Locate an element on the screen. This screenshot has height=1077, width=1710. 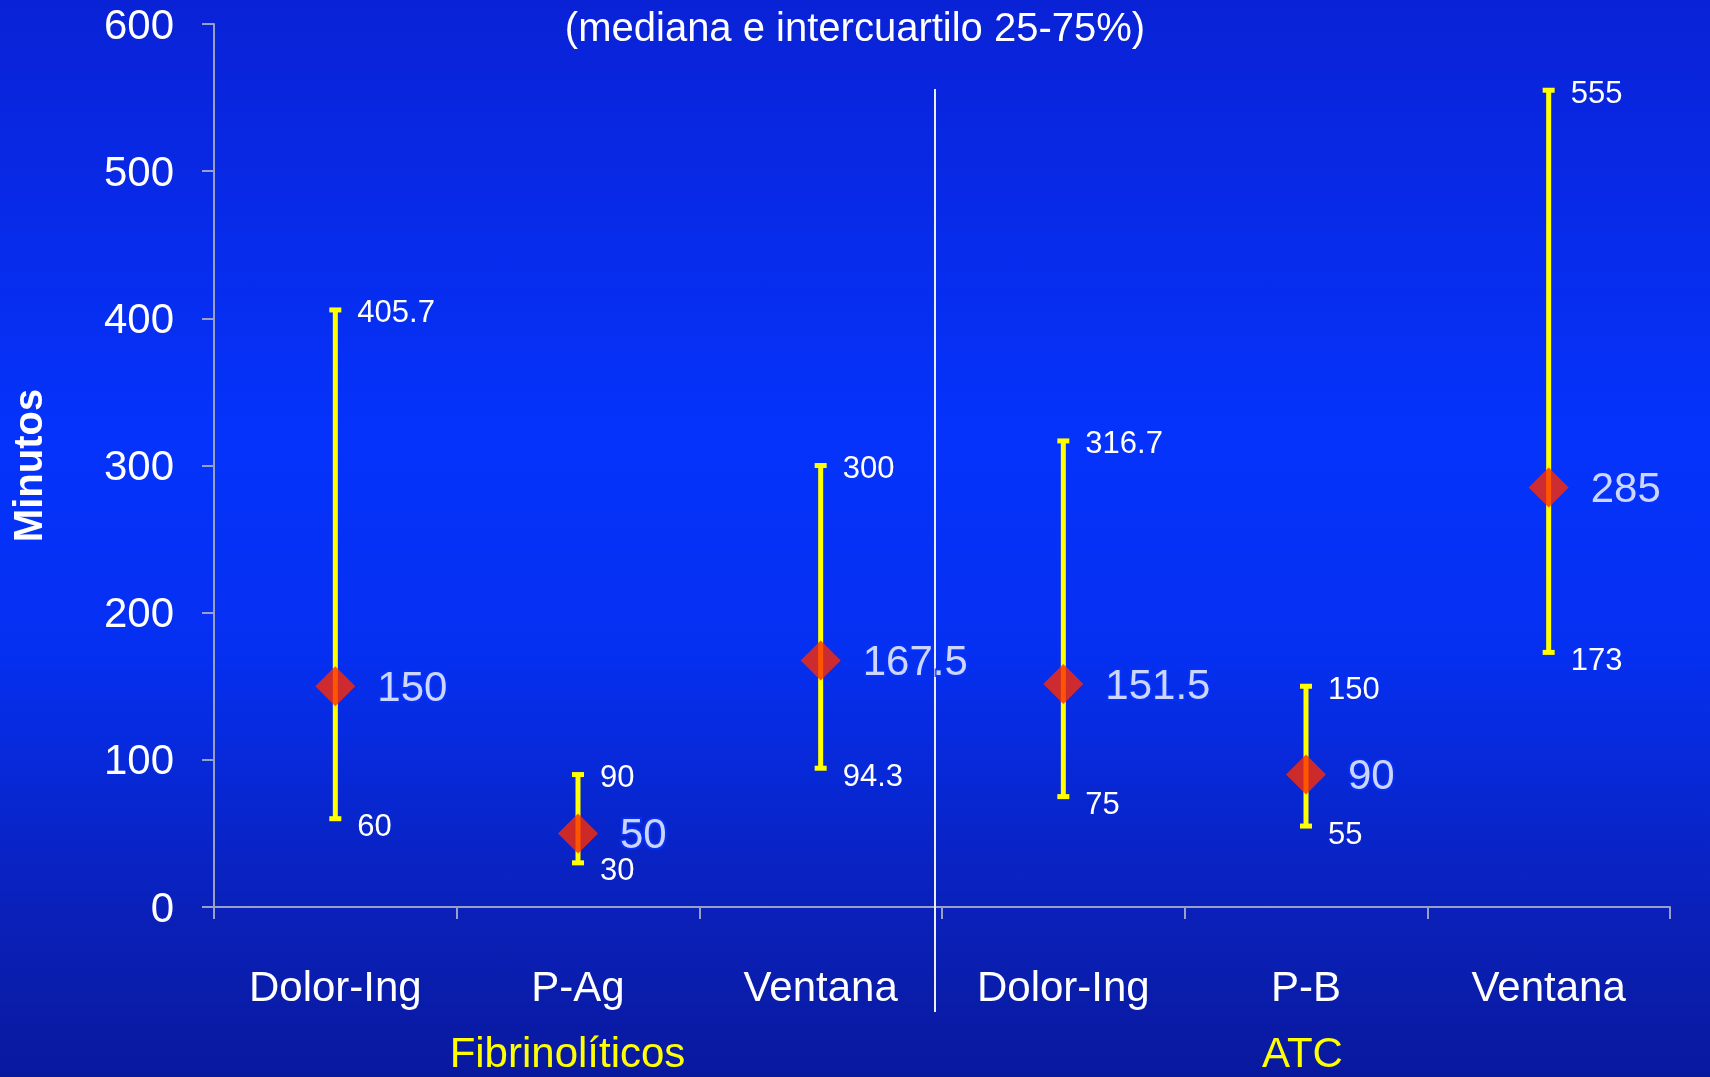
annotation: 90 is located at coordinates (617, 777).